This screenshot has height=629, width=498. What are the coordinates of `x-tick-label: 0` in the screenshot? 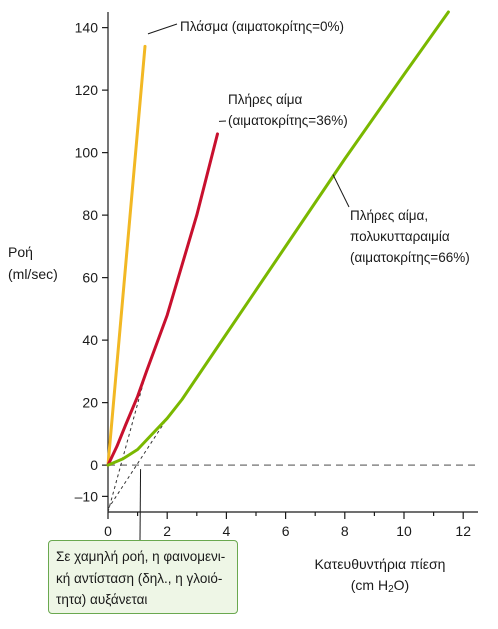 It's located at (108, 531).